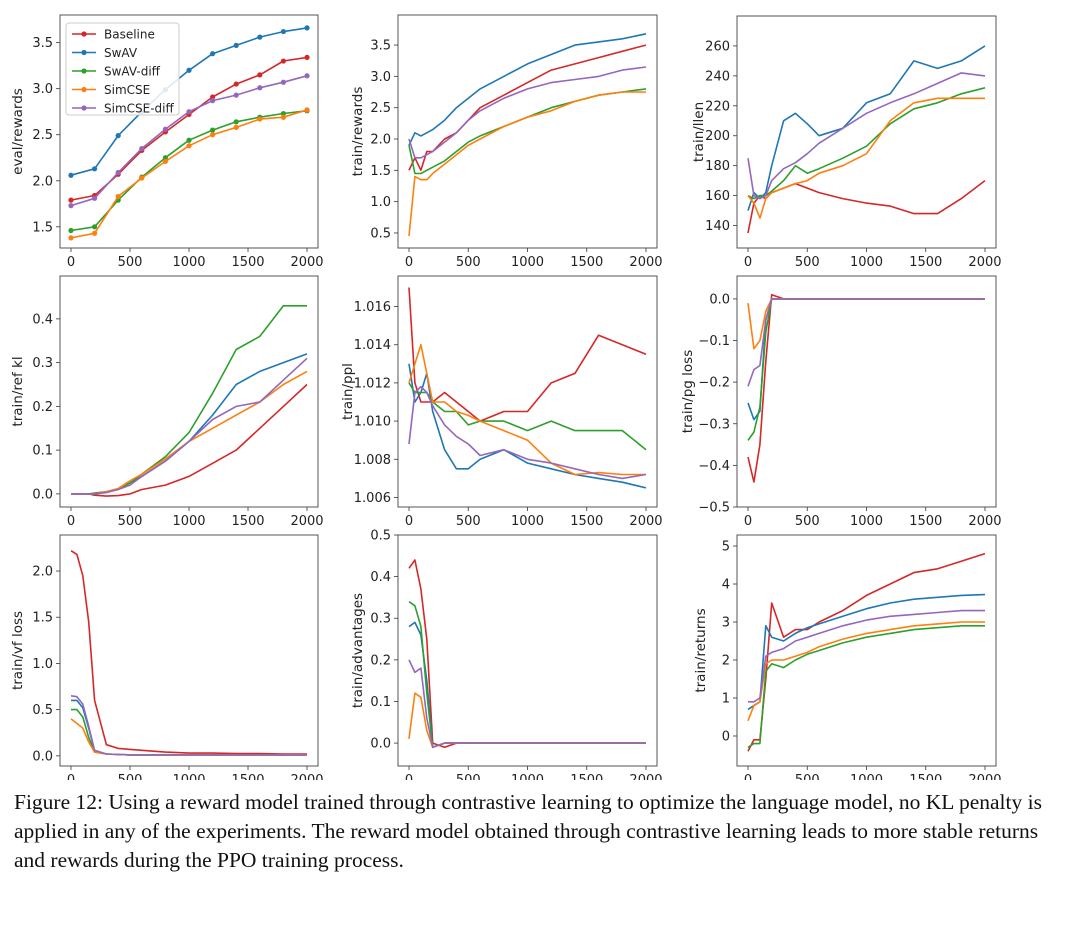 The width and height of the screenshot is (1080, 925). I want to click on y-tick-label: 1.5, so click(380, 171).